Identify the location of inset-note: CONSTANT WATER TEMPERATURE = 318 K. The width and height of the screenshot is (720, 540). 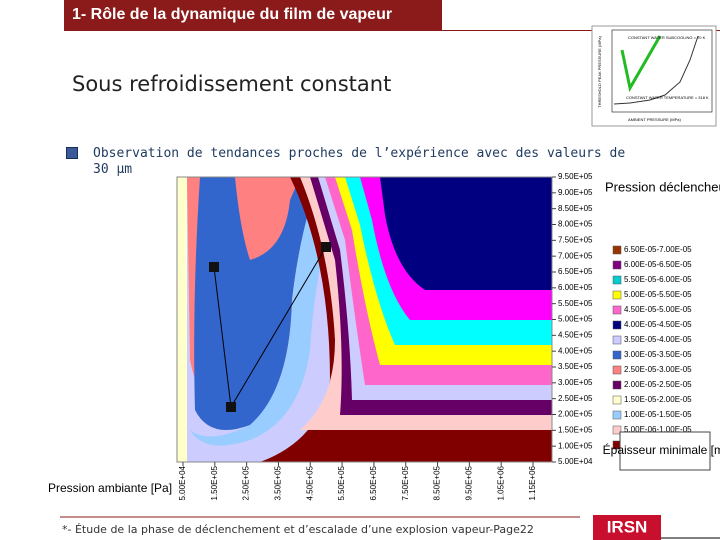
(667, 97).